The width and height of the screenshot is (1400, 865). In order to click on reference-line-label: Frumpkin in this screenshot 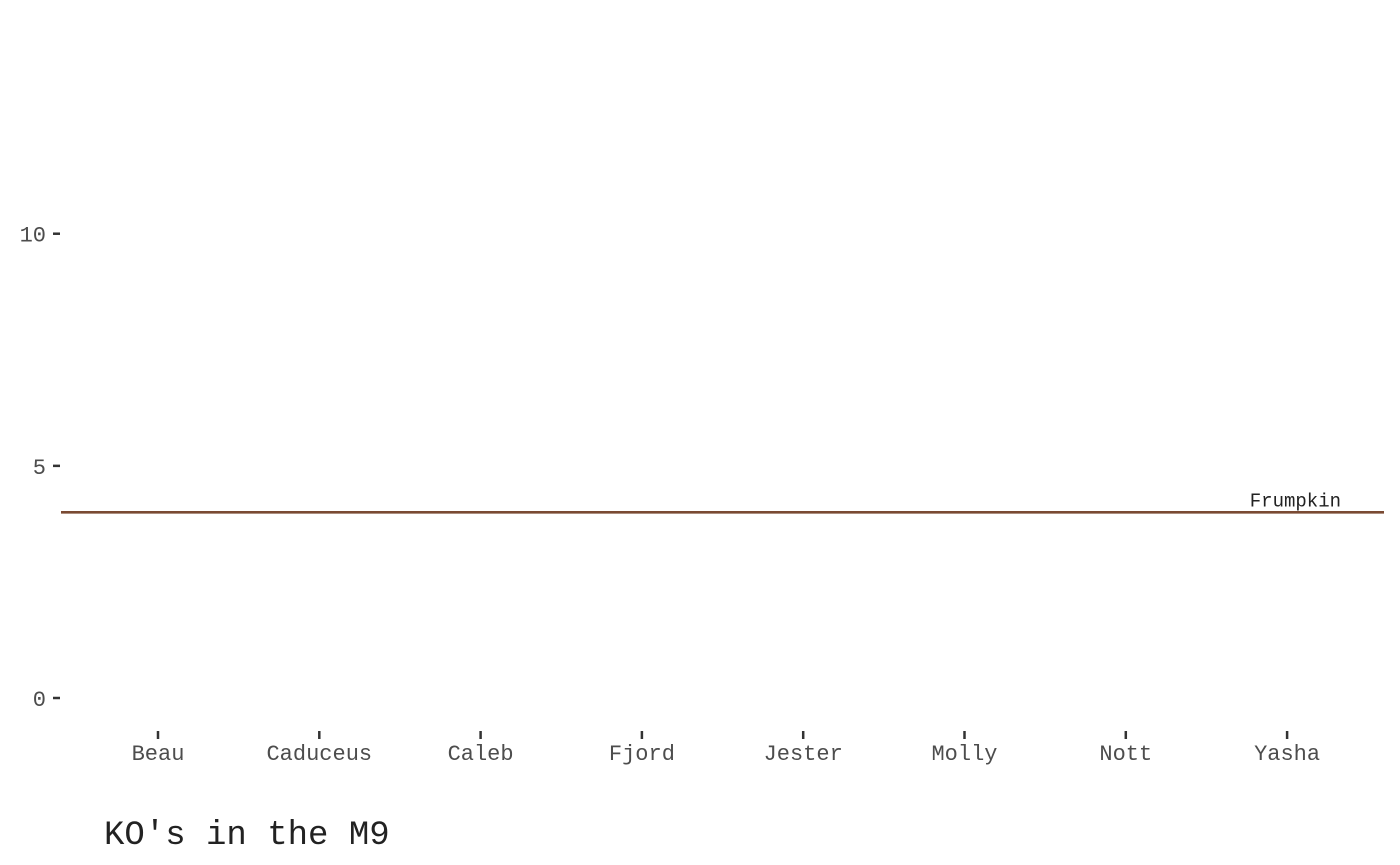, I will do `click(1295, 501)`.